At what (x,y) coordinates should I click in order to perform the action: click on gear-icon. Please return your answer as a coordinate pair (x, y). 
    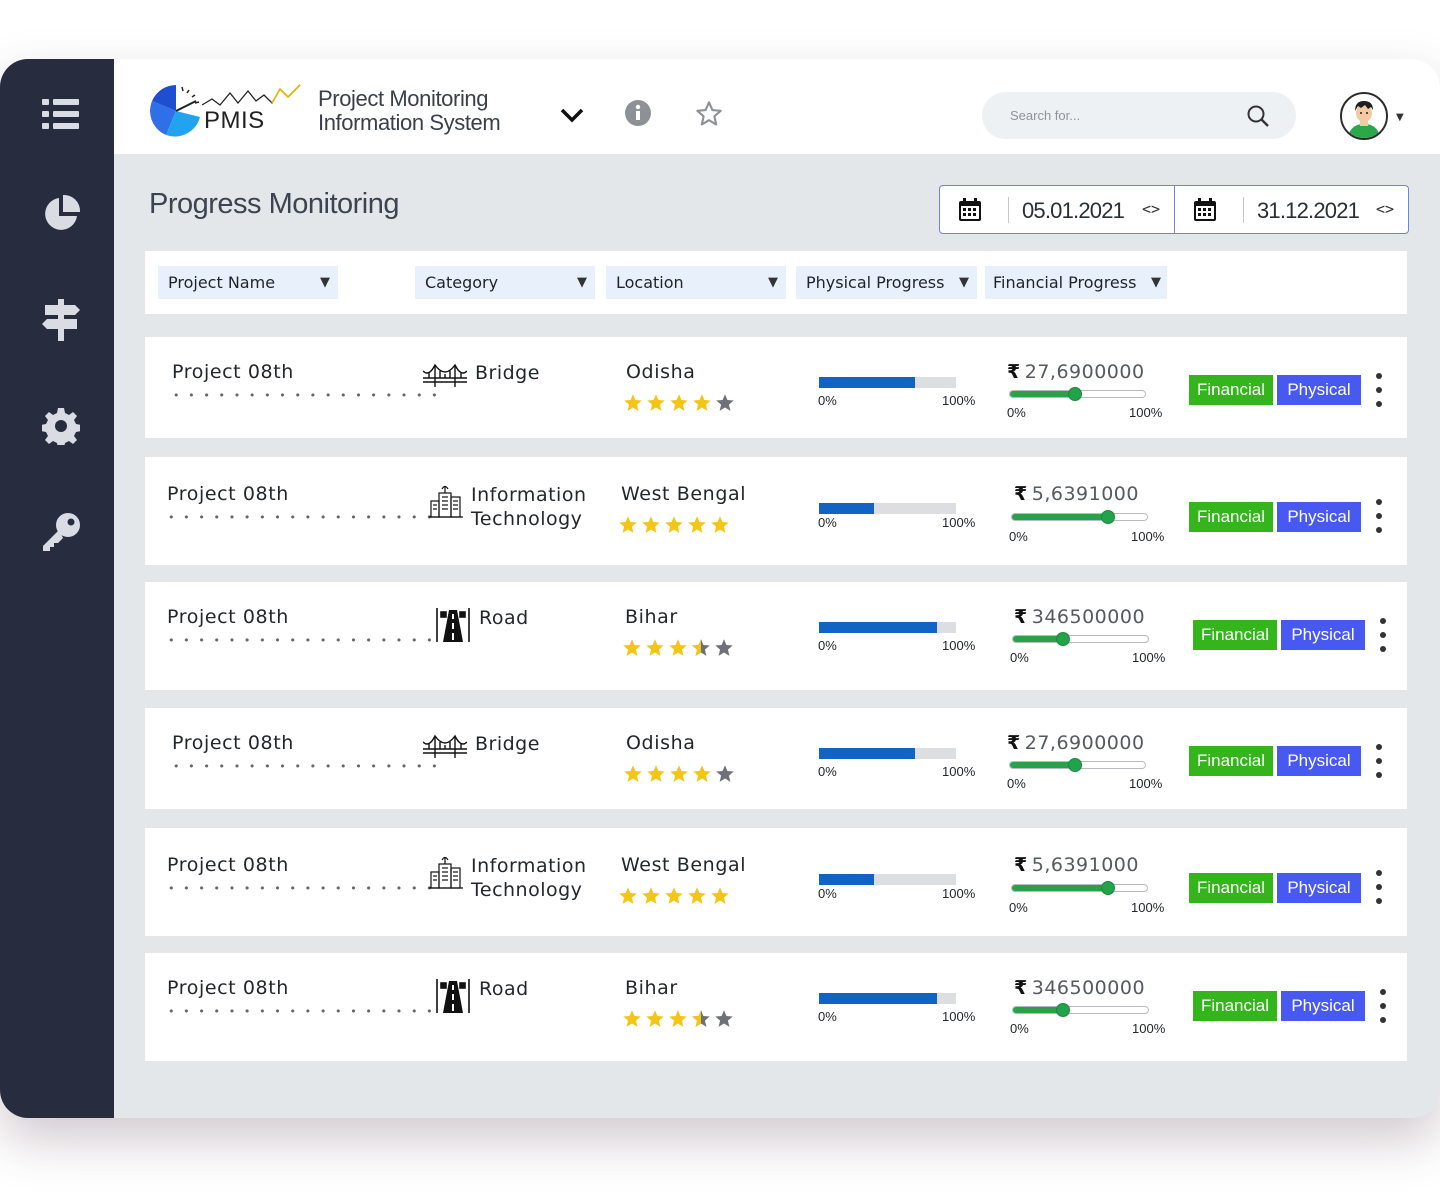
    Looking at the image, I should click on (61, 426).